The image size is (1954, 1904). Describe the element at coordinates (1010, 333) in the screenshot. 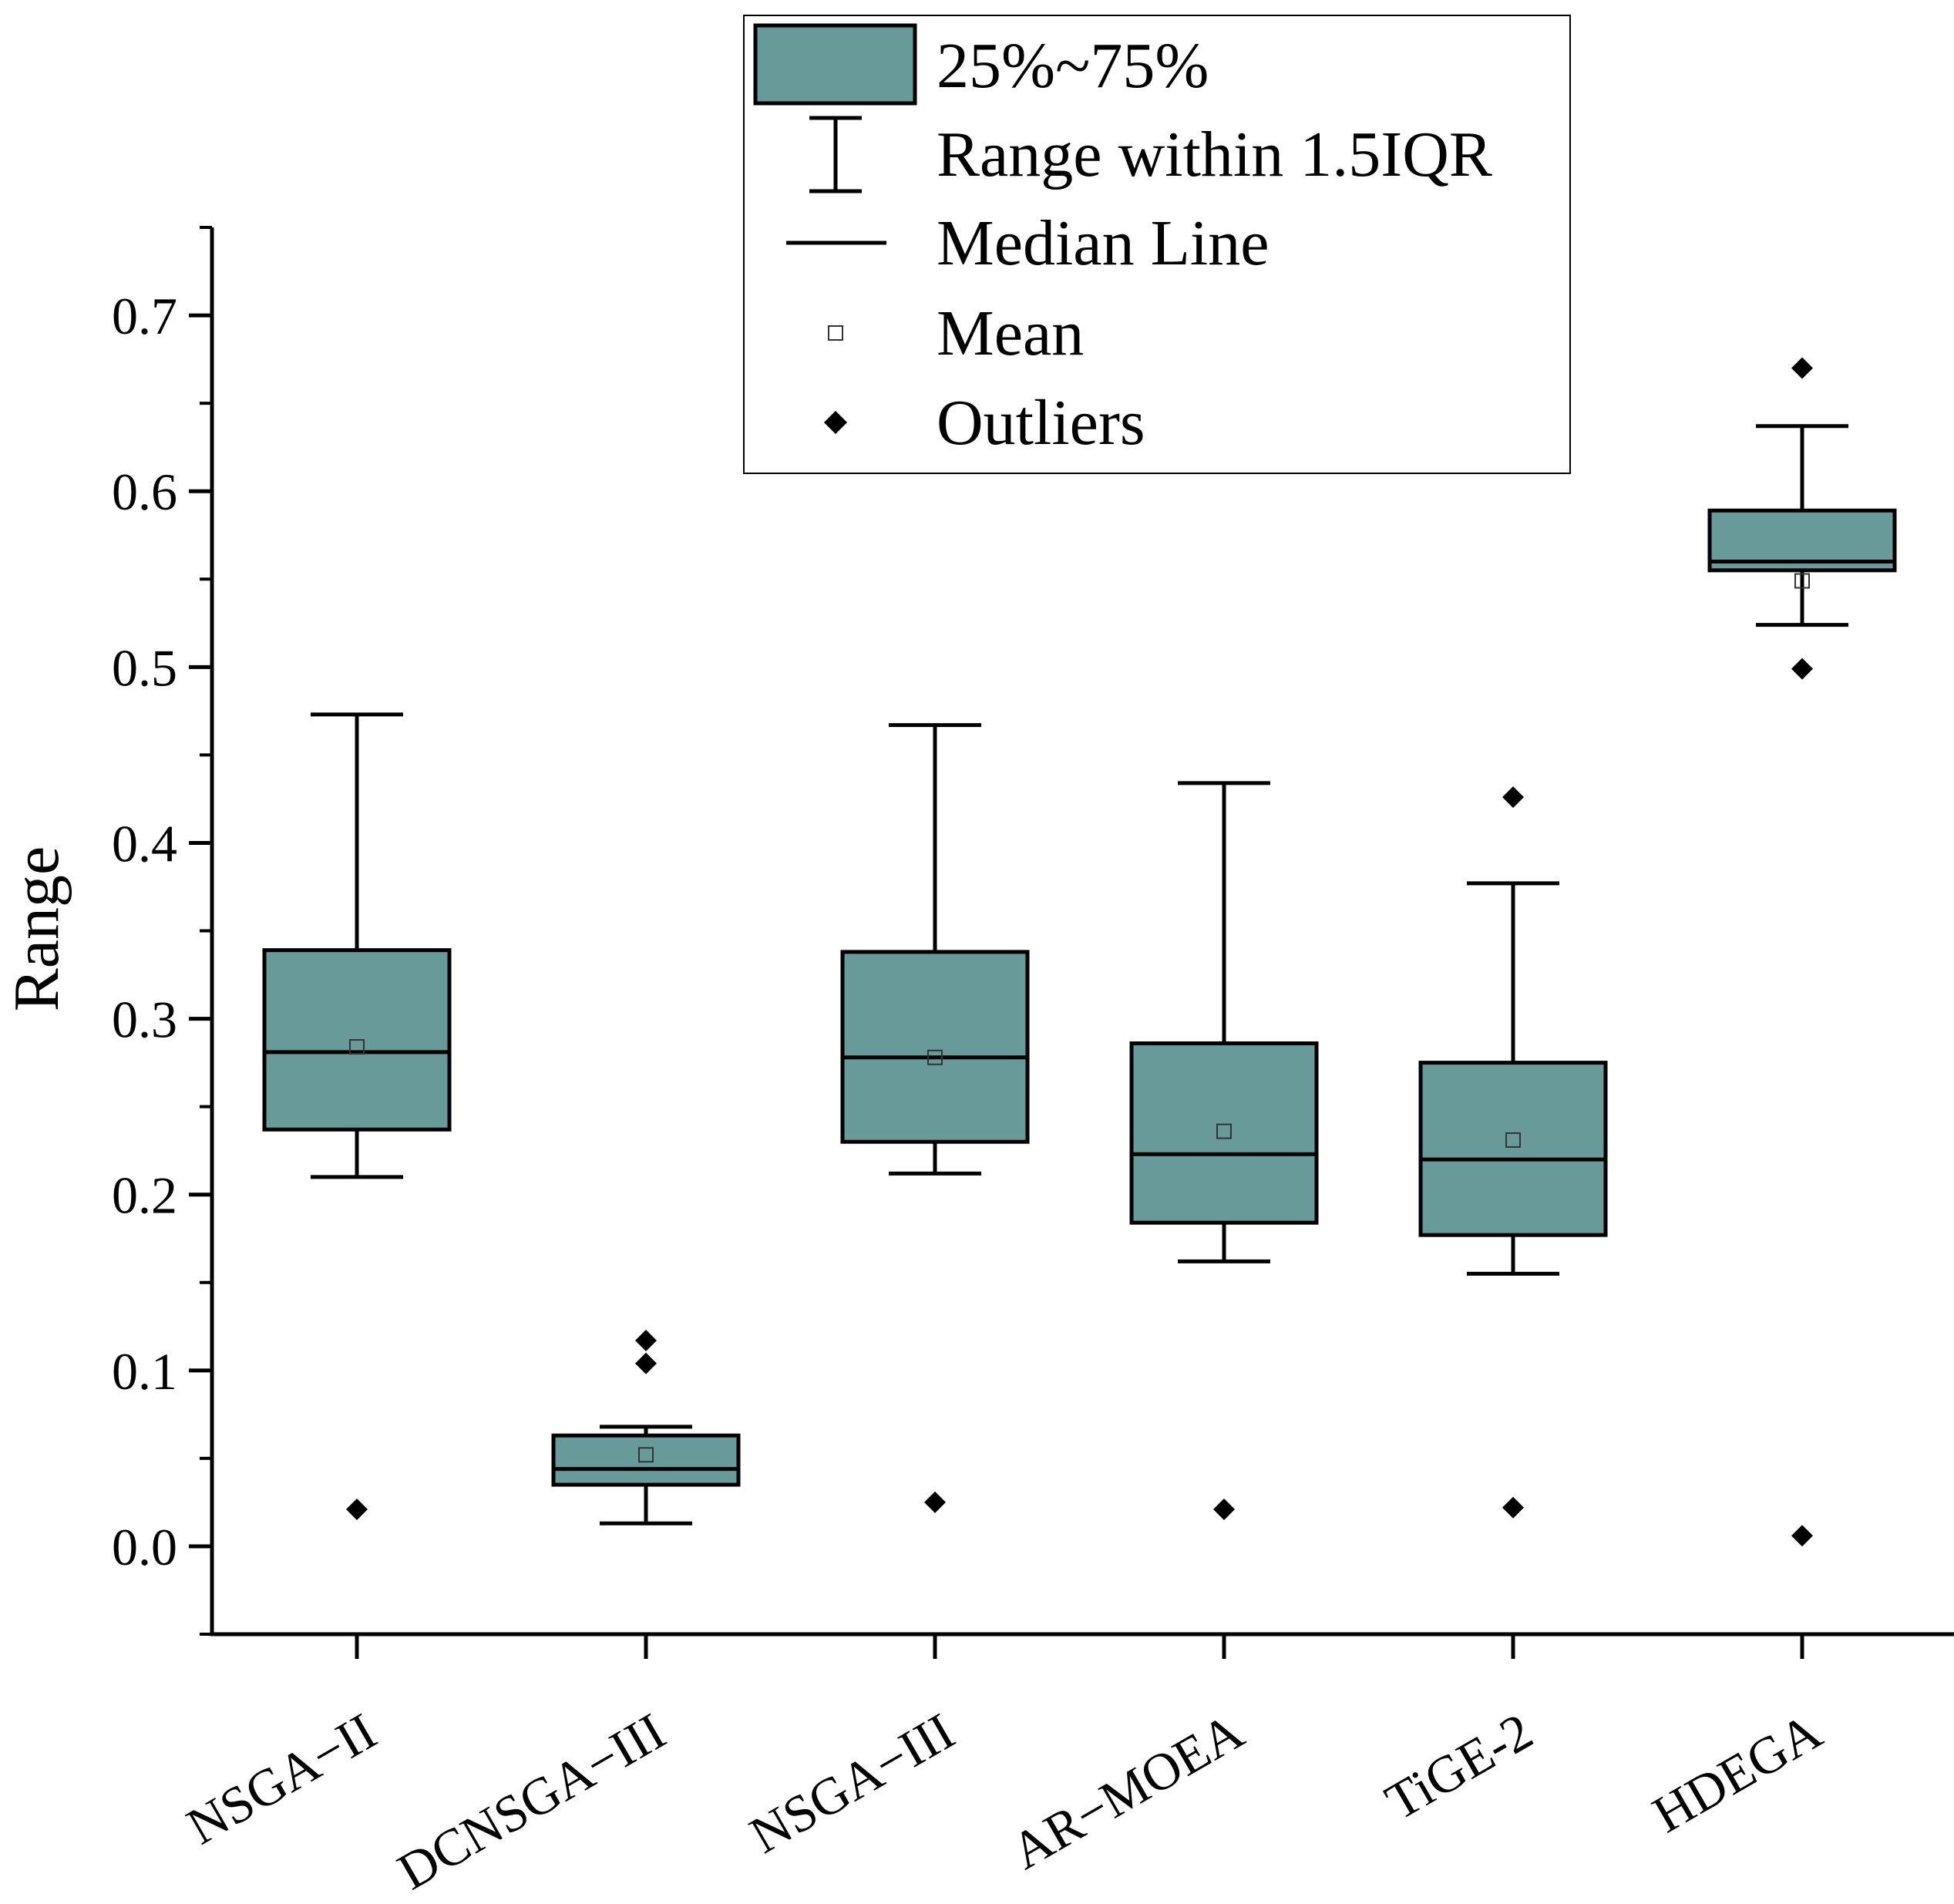

I see `legend-label: Mean` at that location.